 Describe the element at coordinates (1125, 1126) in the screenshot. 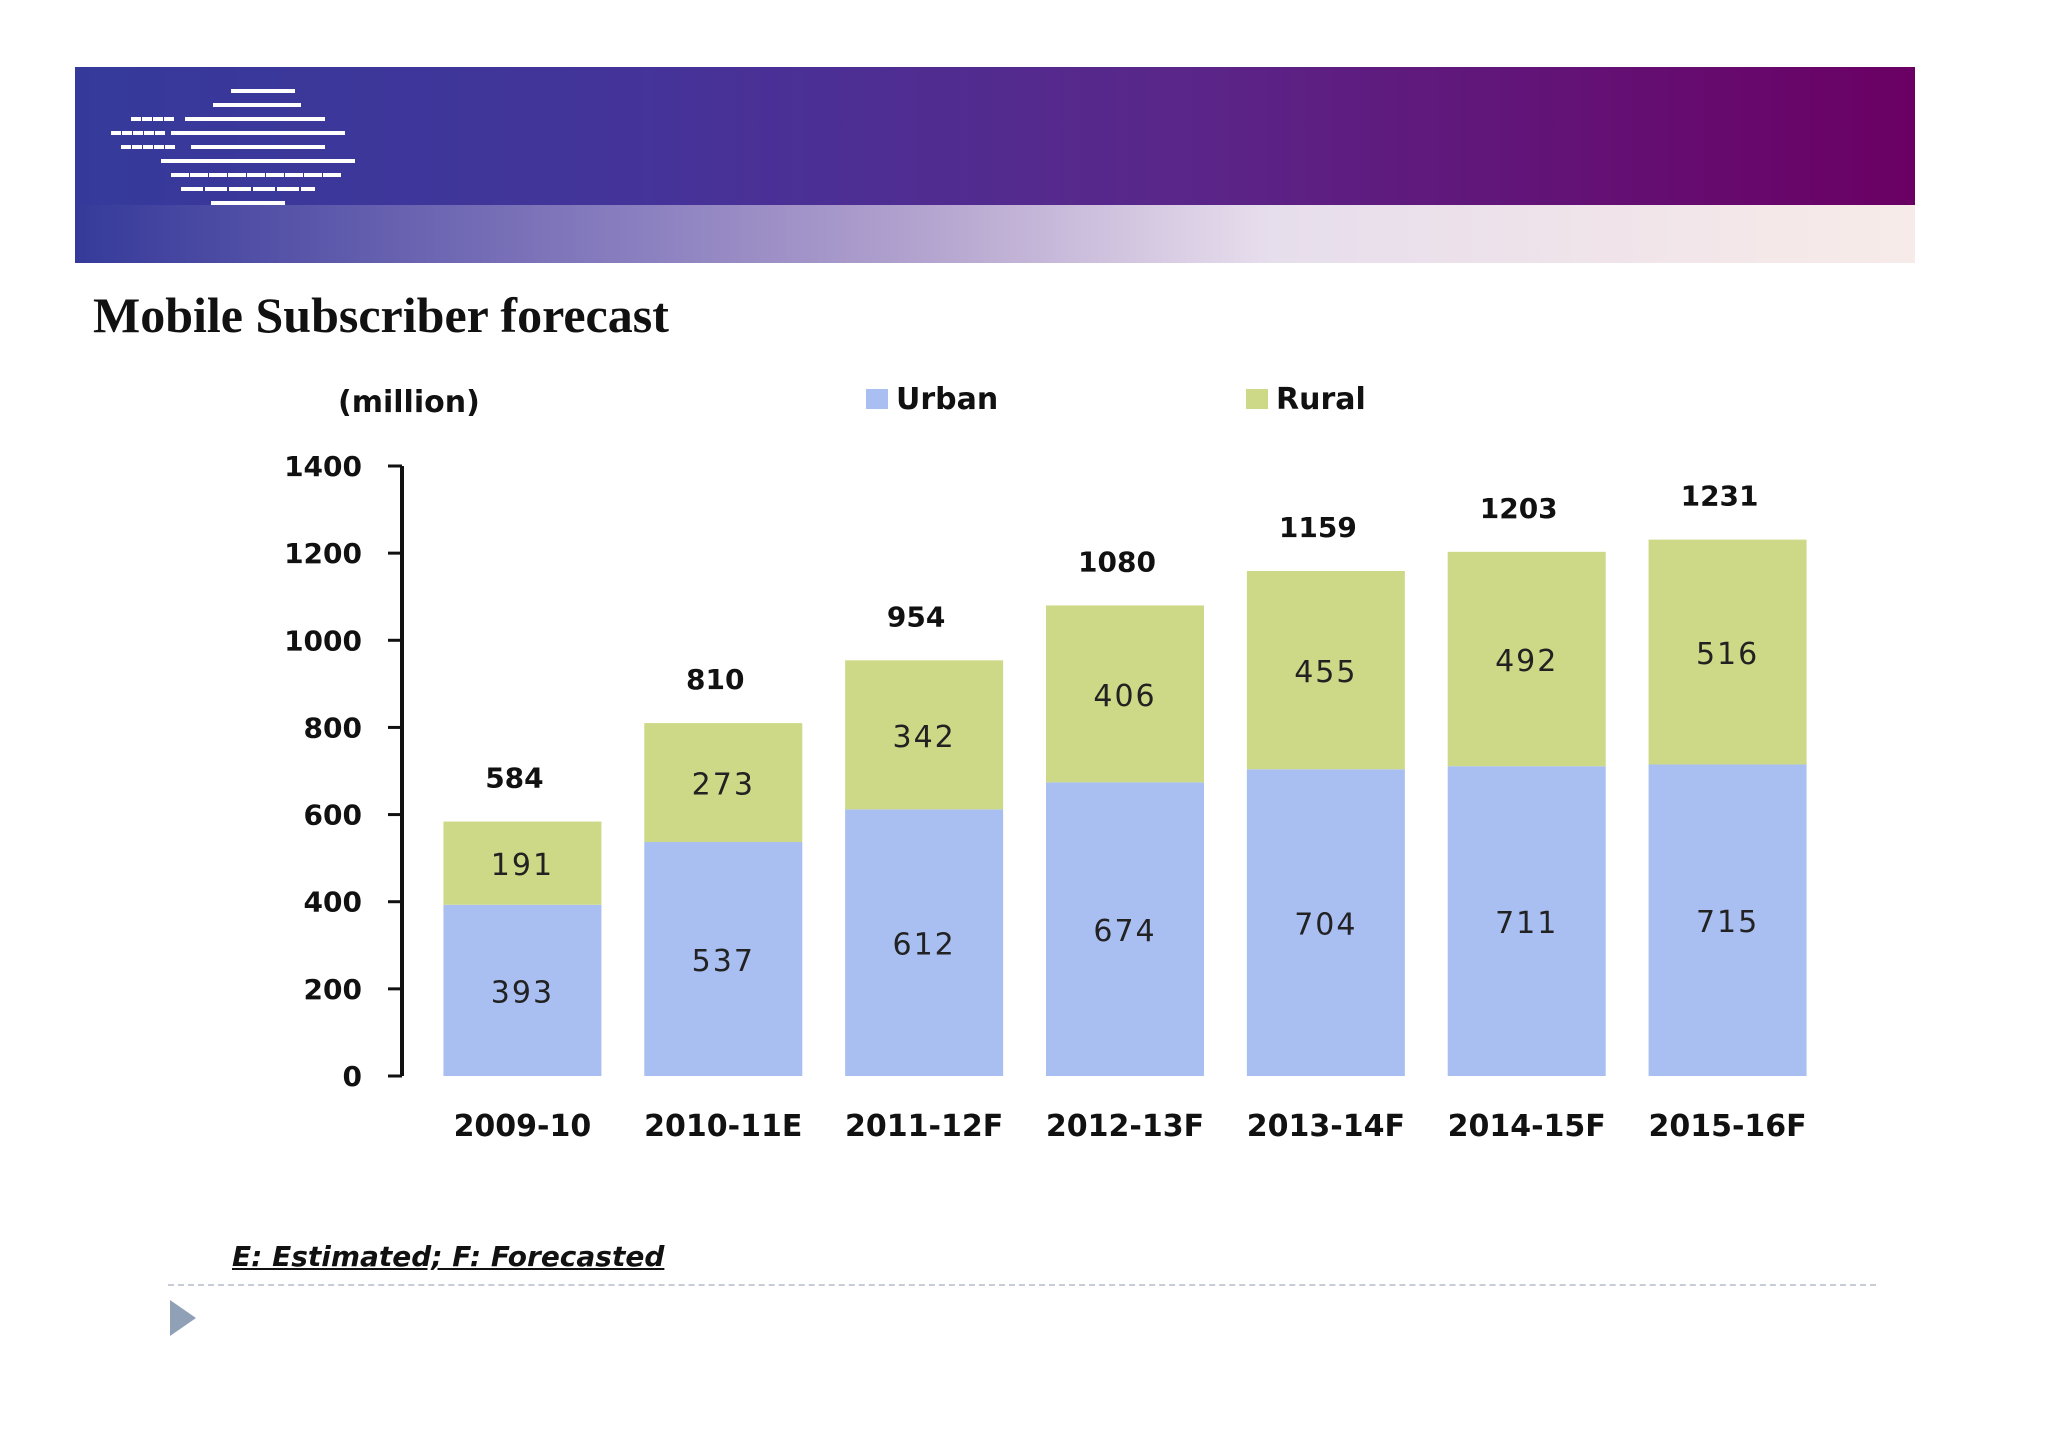

I see `x-category-label: 2012-13F` at that location.